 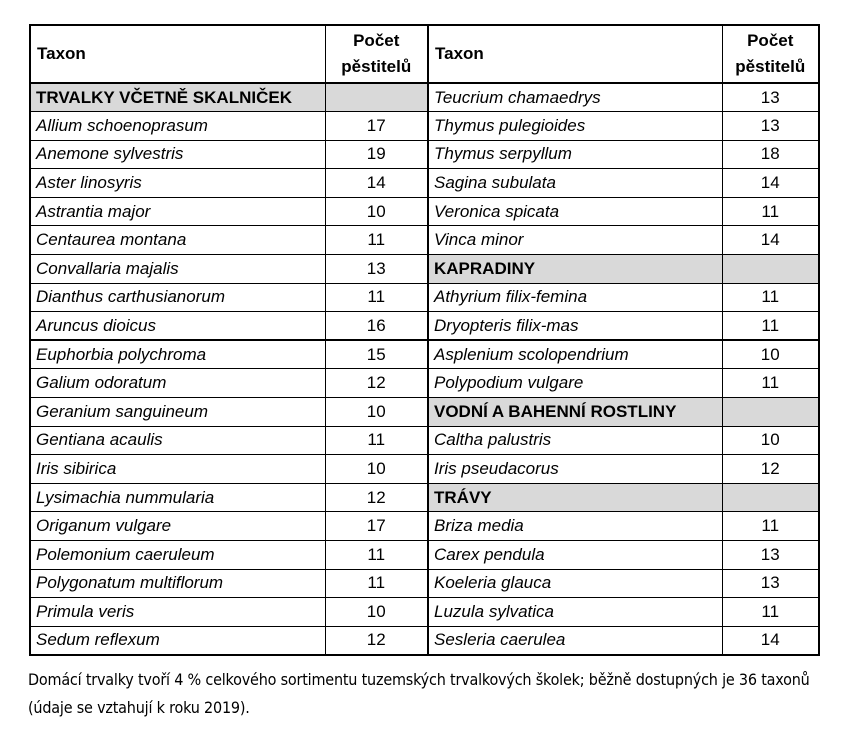 What do you see at coordinates (177, 297) in the screenshot?
I see `taxon-cell: Dianthus carthusianorum` at bounding box center [177, 297].